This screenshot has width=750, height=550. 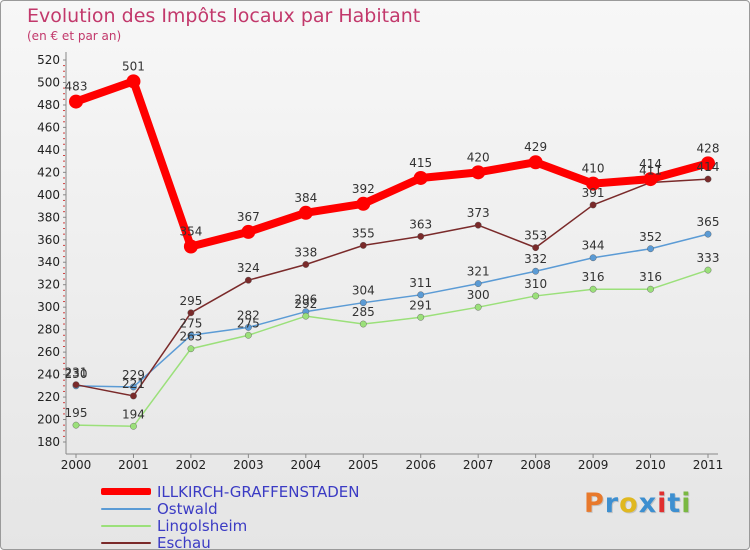 What do you see at coordinates (48, 375) in the screenshot?
I see `y-tick-label: 240` at bounding box center [48, 375].